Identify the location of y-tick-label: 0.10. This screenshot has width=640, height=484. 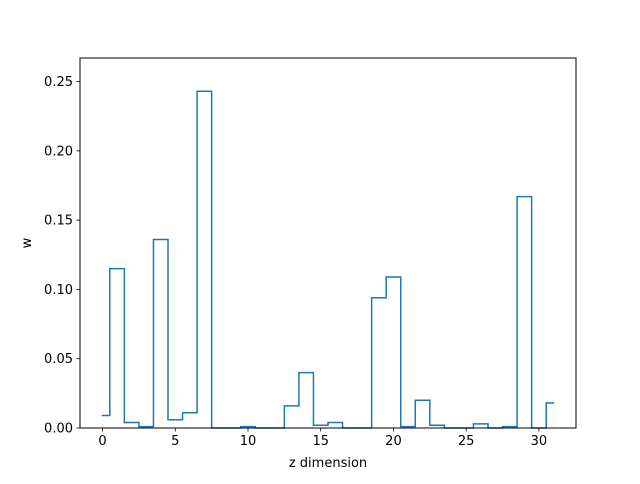
(58, 290).